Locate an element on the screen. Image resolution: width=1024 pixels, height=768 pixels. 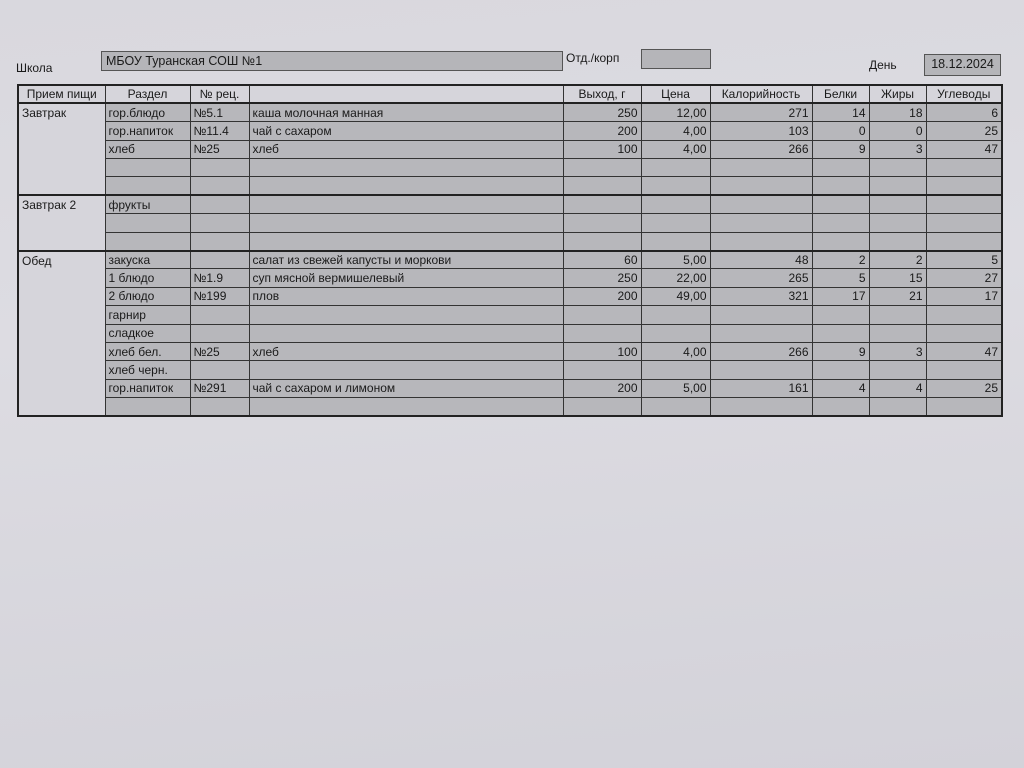
table-cell: №291 is located at coordinates (219, 388).